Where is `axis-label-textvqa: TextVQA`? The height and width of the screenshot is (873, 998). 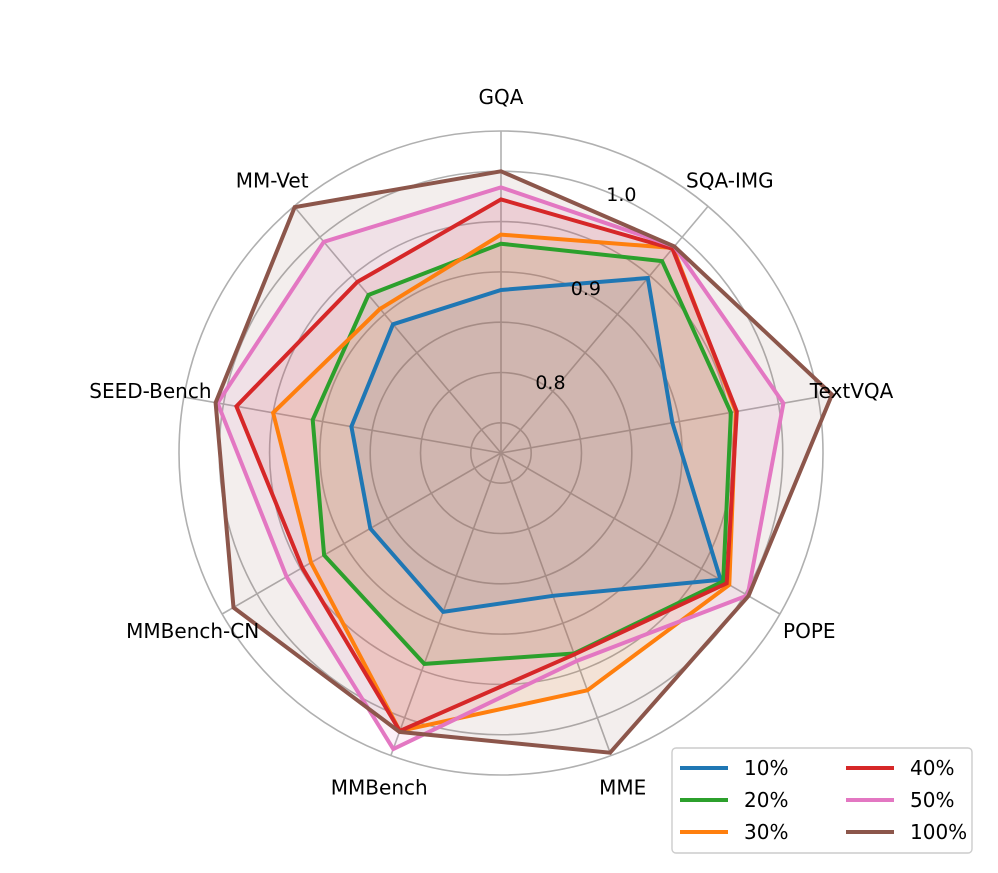 axis-label-textvqa: TextVQA is located at coordinates (851, 391).